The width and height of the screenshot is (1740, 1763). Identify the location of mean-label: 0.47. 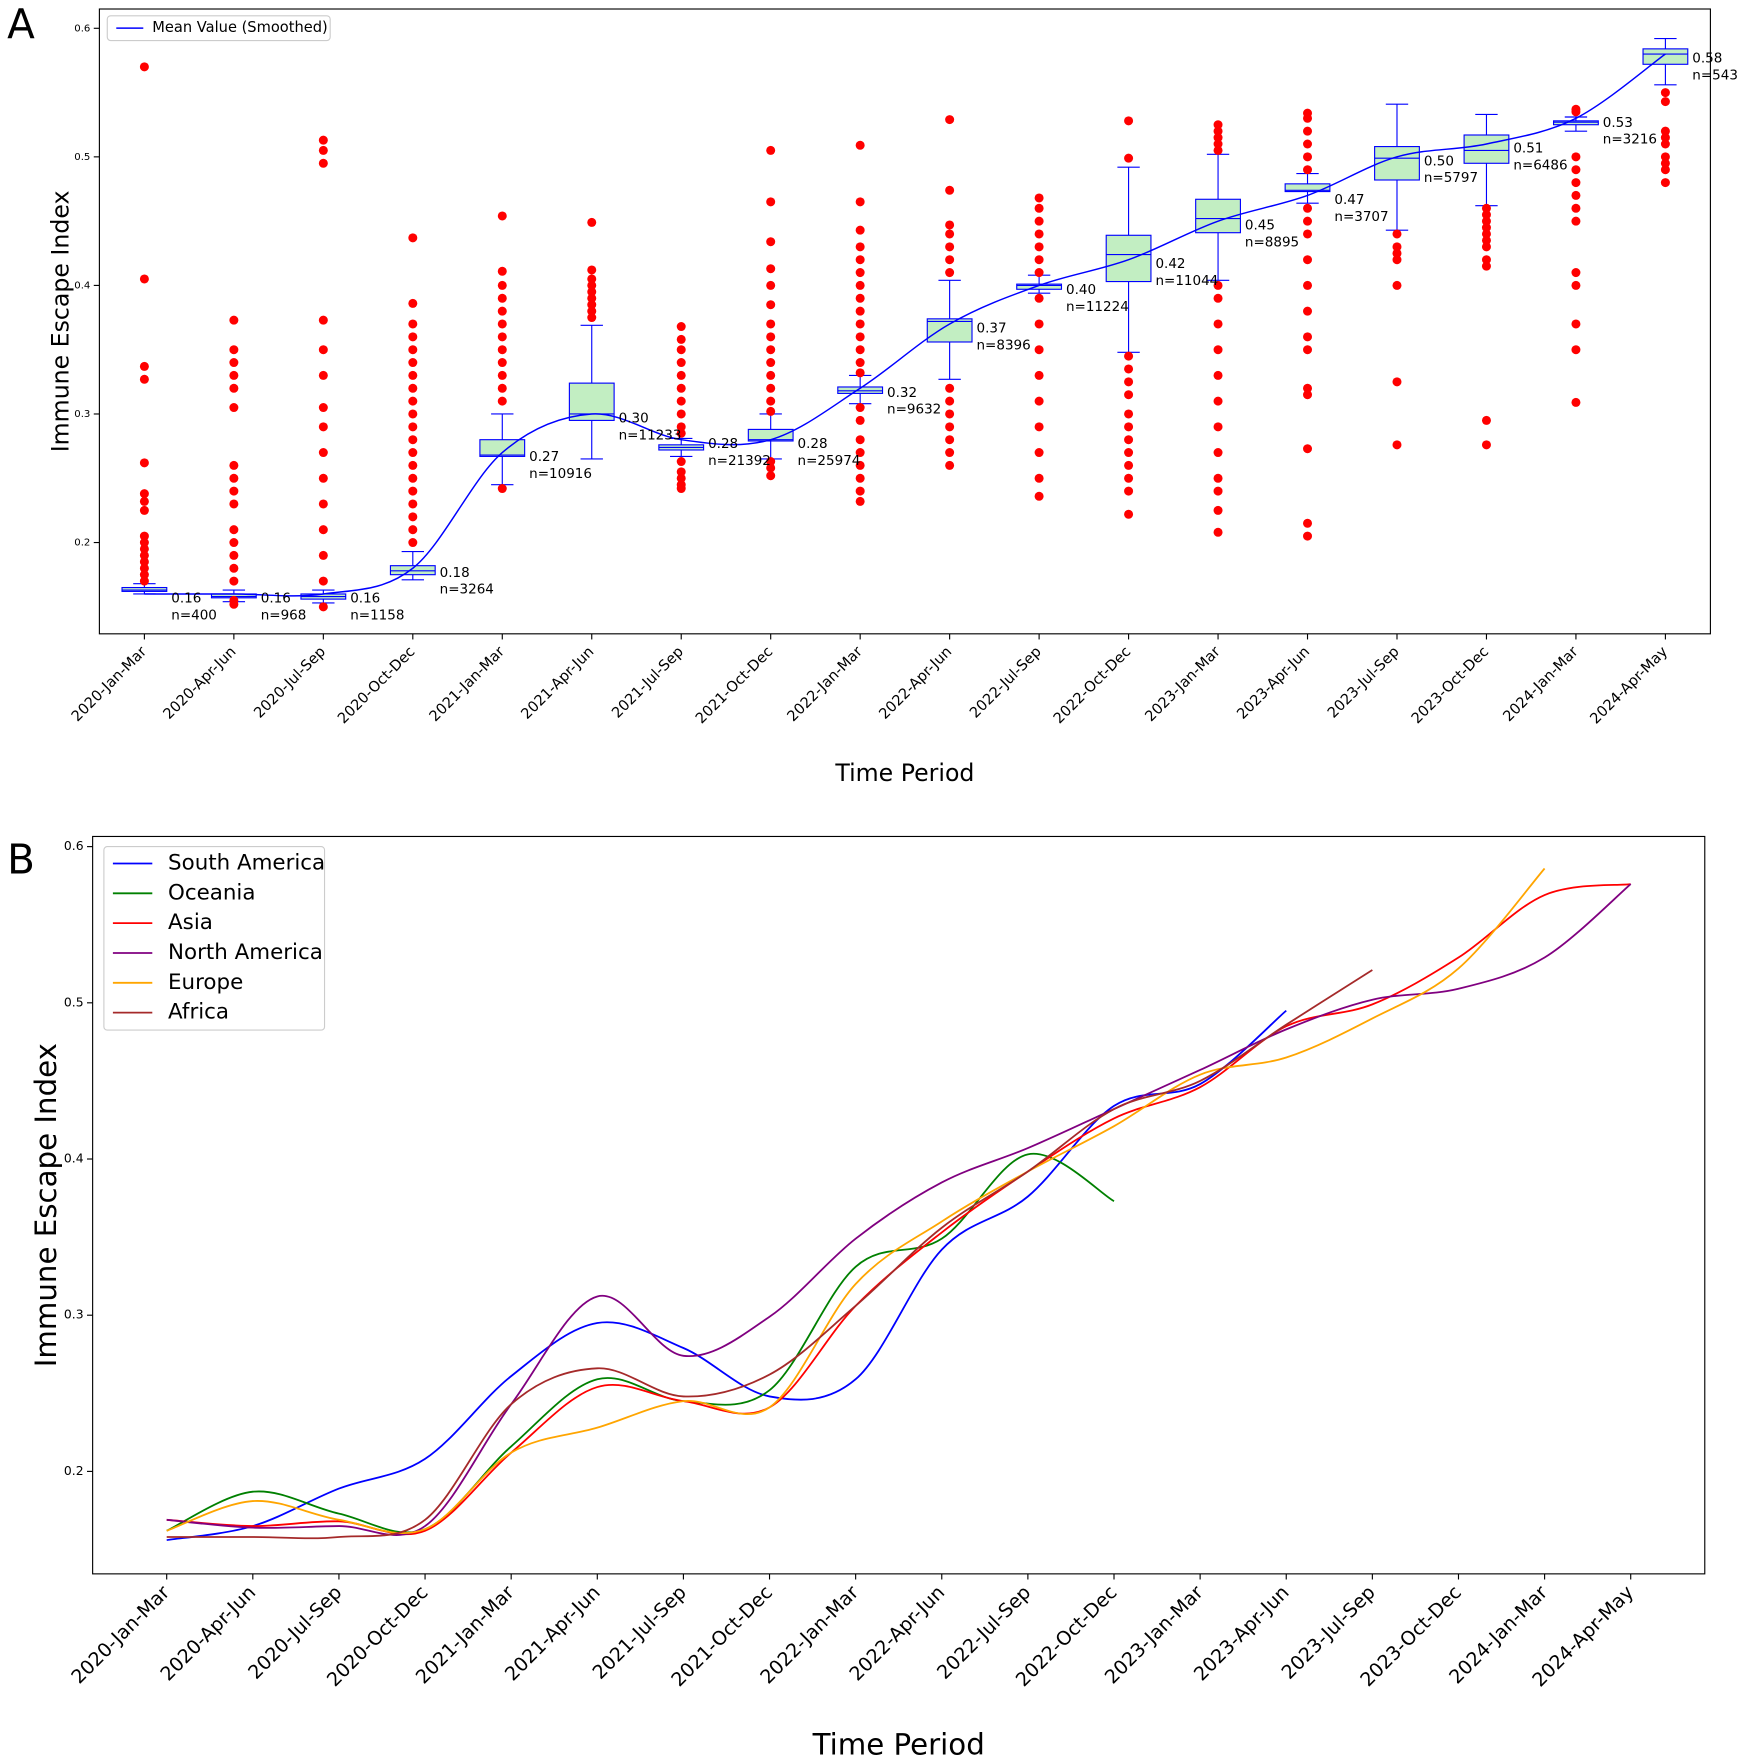
(1349, 200).